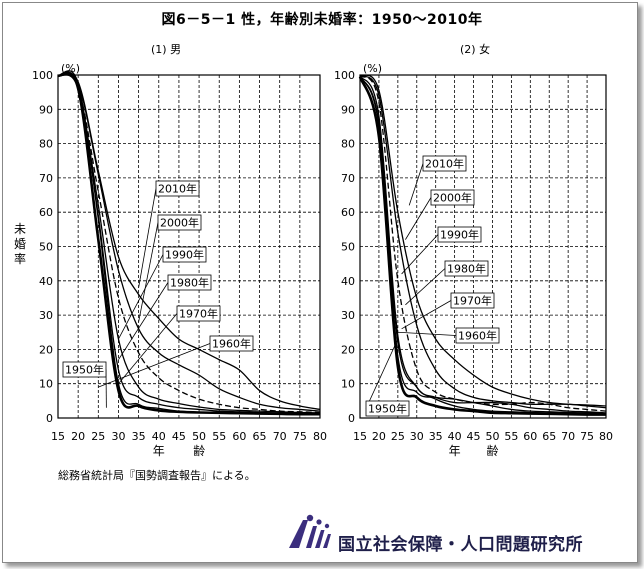 Image resolution: width=644 pixels, height=569 pixels. What do you see at coordinates (49, 418) in the screenshot?
I see `y-tick-label: 0` at bounding box center [49, 418].